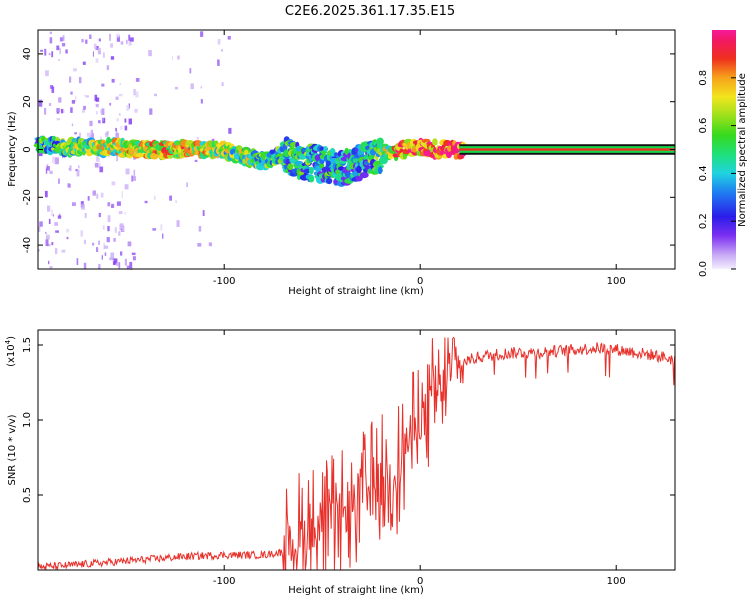 The width and height of the screenshot is (750, 600). Describe the element at coordinates (420, 581) in the screenshot. I see `snr-xtick-label: 0` at that location.